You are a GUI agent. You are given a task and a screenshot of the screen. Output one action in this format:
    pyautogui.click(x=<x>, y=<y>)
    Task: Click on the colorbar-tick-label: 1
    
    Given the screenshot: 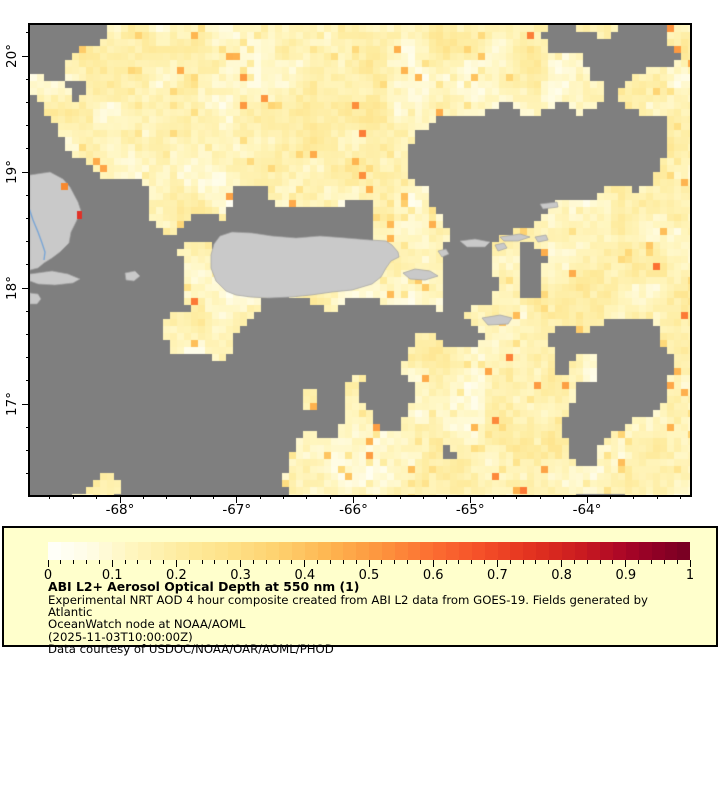 What is the action you would take?
    pyautogui.click(x=690, y=575)
    